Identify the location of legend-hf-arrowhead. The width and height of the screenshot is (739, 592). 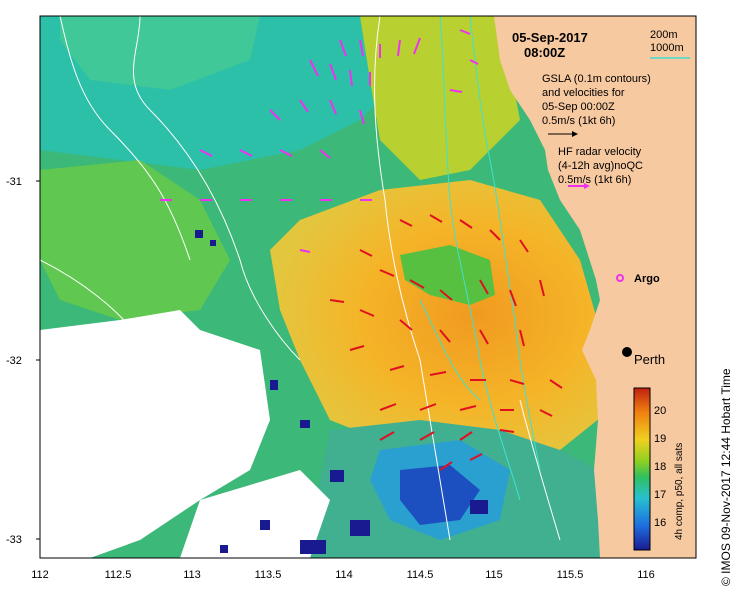
(587, 186).